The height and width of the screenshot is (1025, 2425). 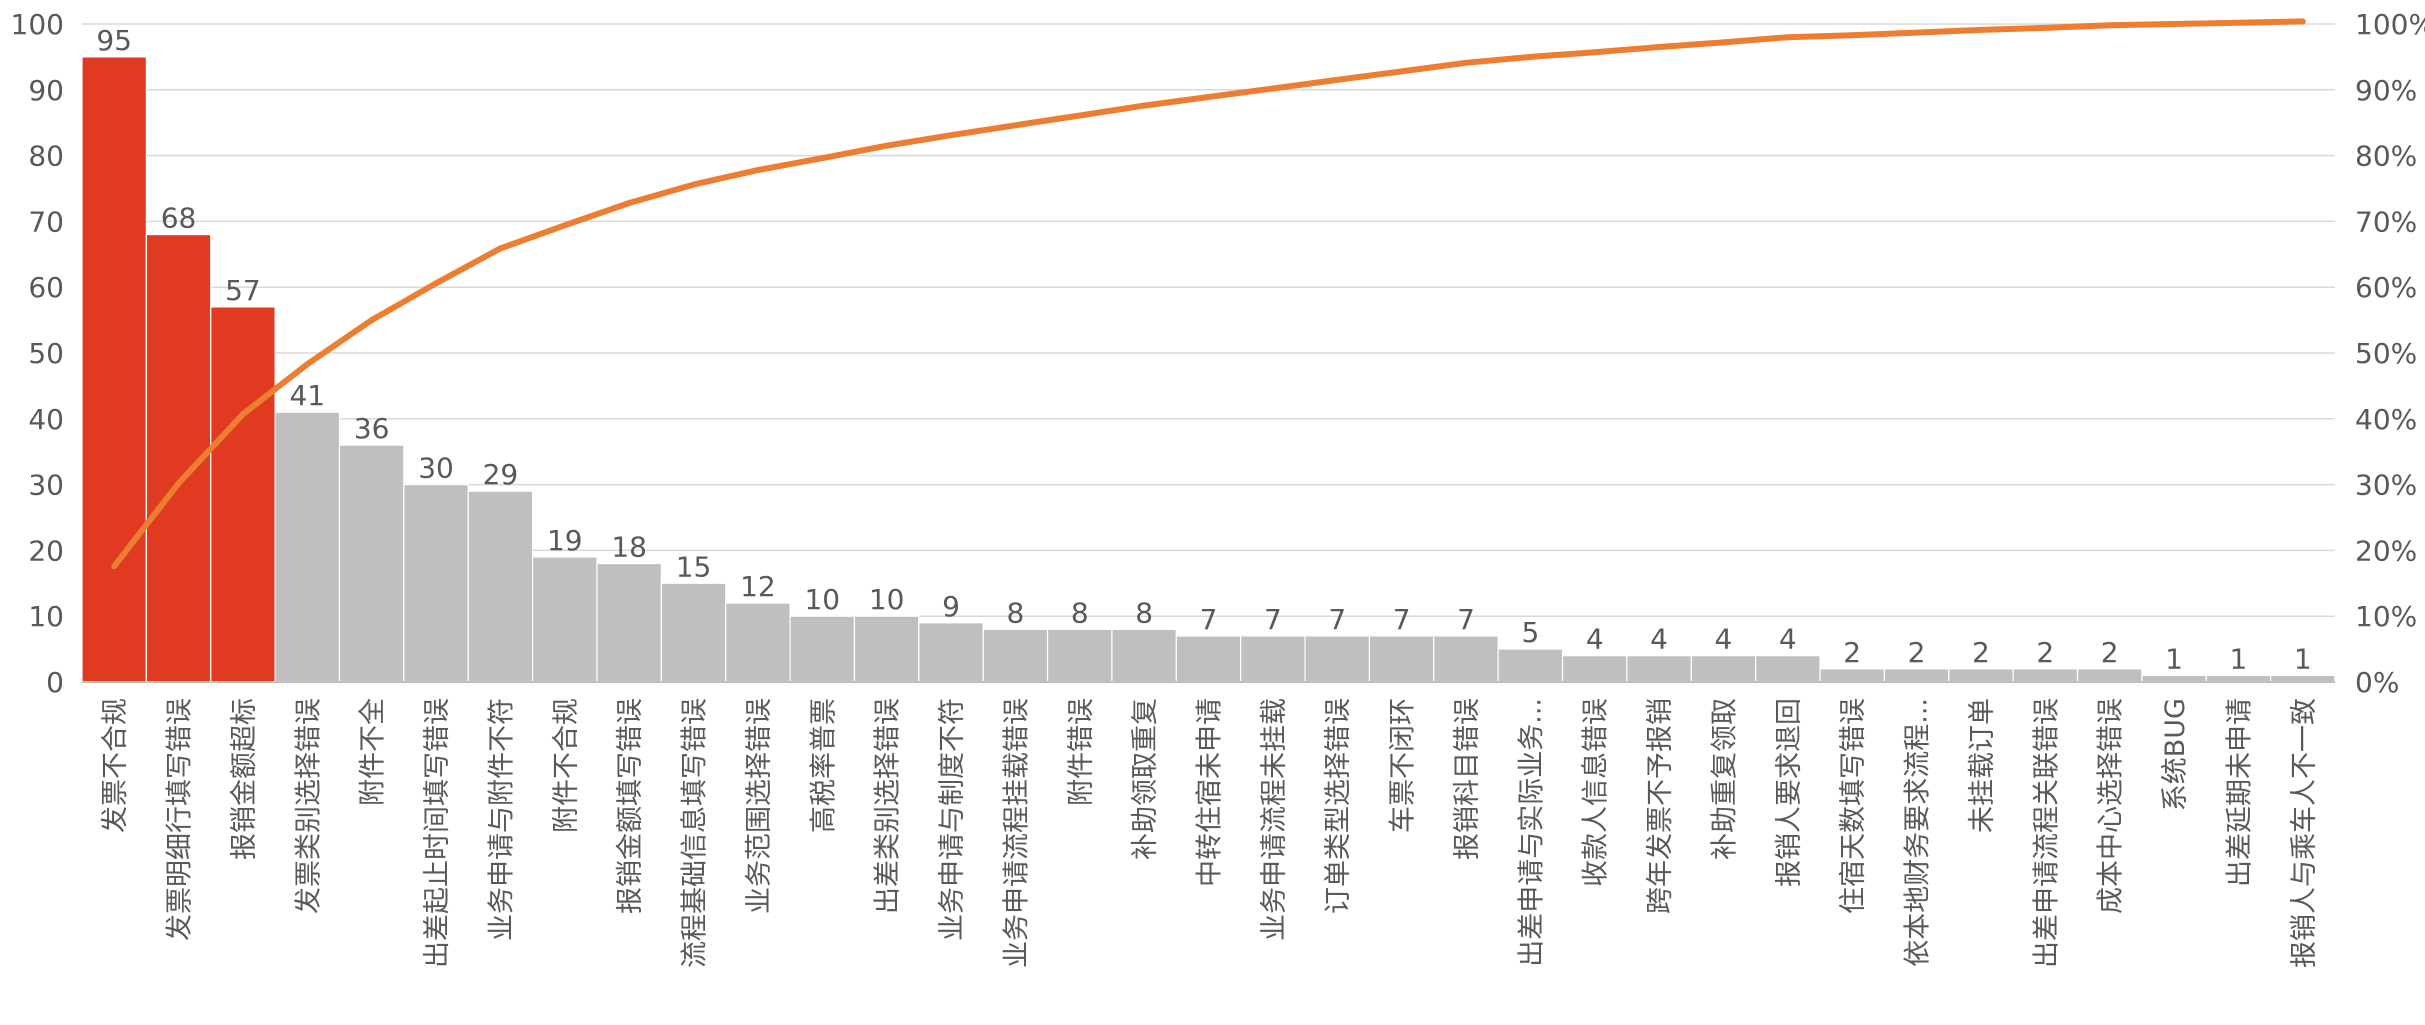 I want to click on y2-tick-label: 70%, so click(x=2386, y=221).